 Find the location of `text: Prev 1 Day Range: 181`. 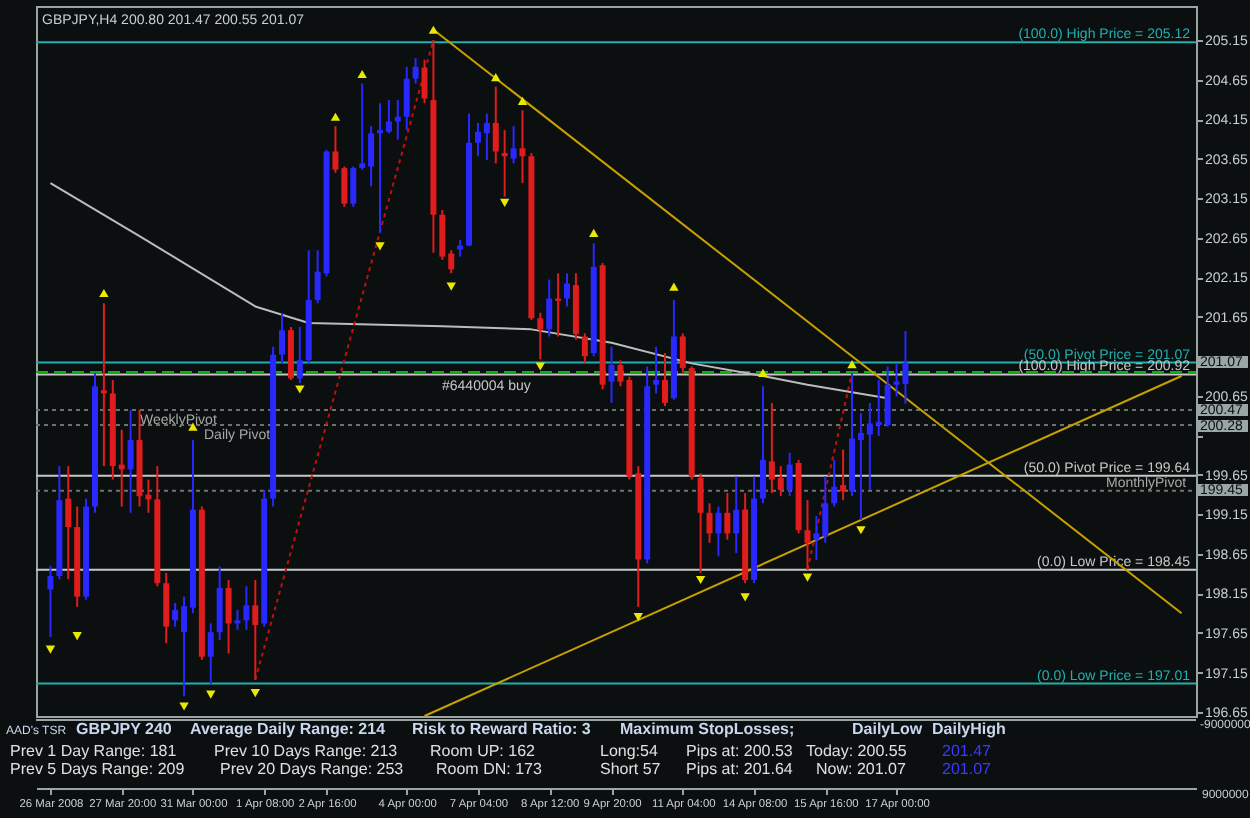

text: Prev 1 Day Range: 181 is located at coordinates (94, 751).